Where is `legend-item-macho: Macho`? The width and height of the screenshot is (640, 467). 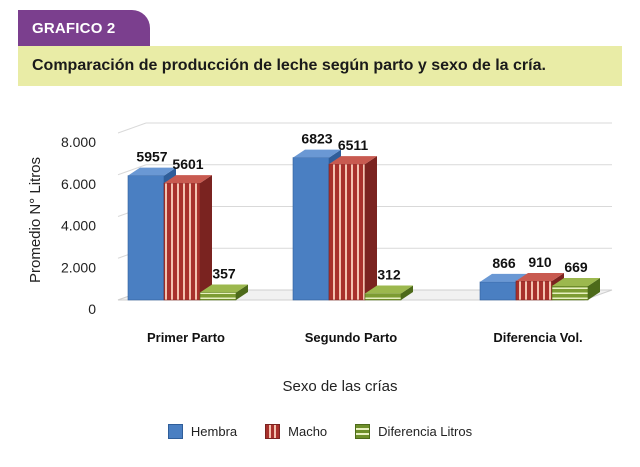 legend-item-macho: Macho is located at coordinates (296, 431).